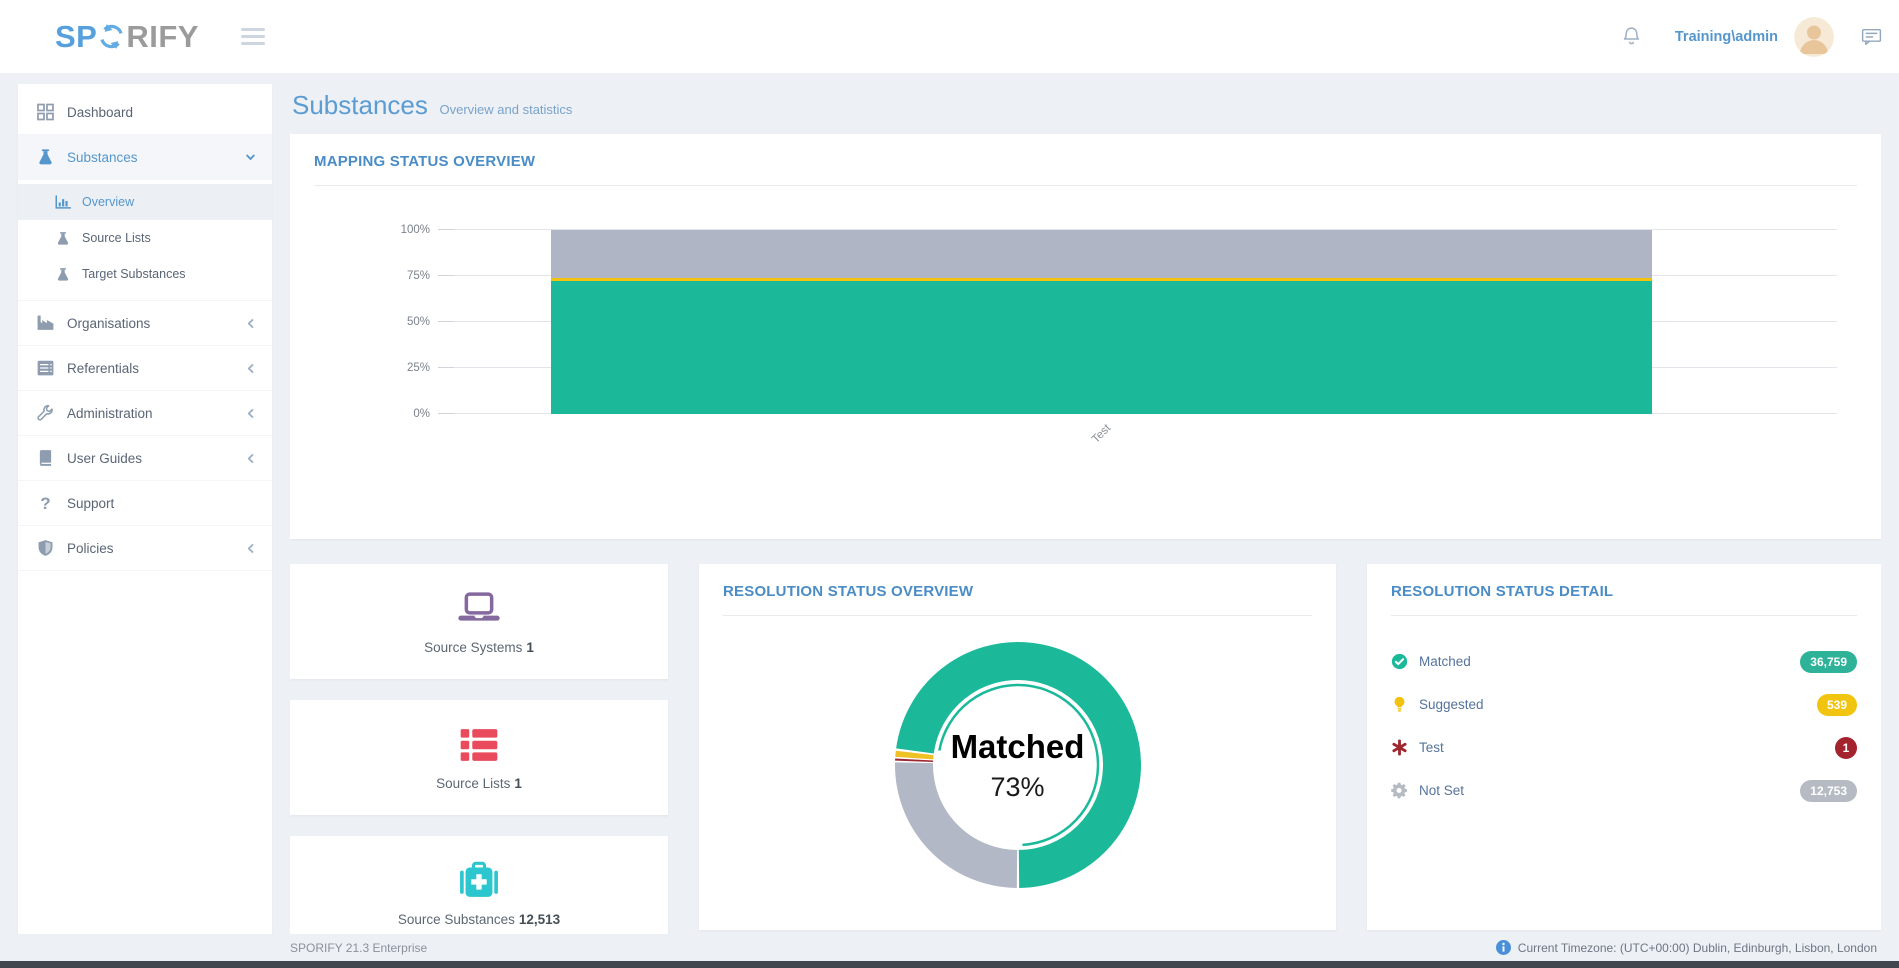 Image resolution: width=1899 pixels, height=968 pixels. I want to click on page-header: Substances Overview and statistics, so click(1085, 103).